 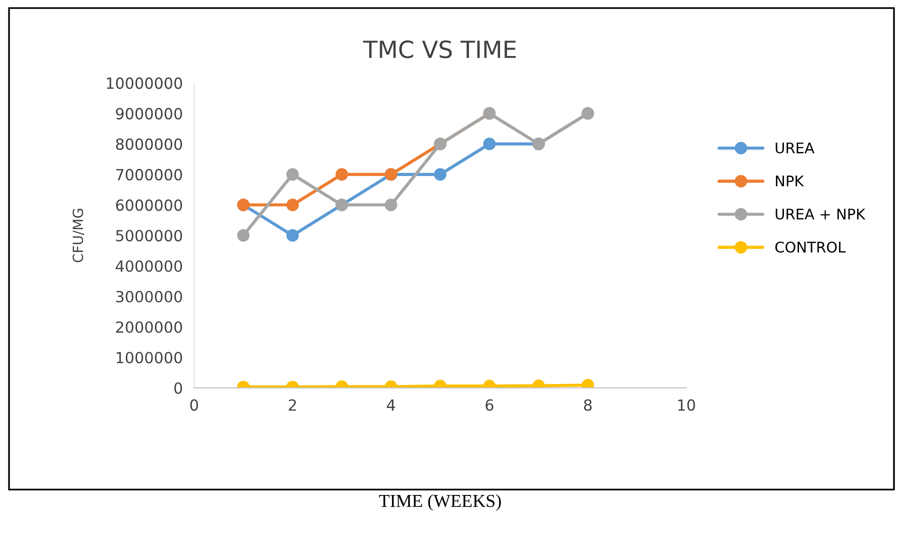 What do you see at coordinates (149, 114) in the screenshot?
I see `y-tick-label: 9000000` at bounding box center [149, 114].